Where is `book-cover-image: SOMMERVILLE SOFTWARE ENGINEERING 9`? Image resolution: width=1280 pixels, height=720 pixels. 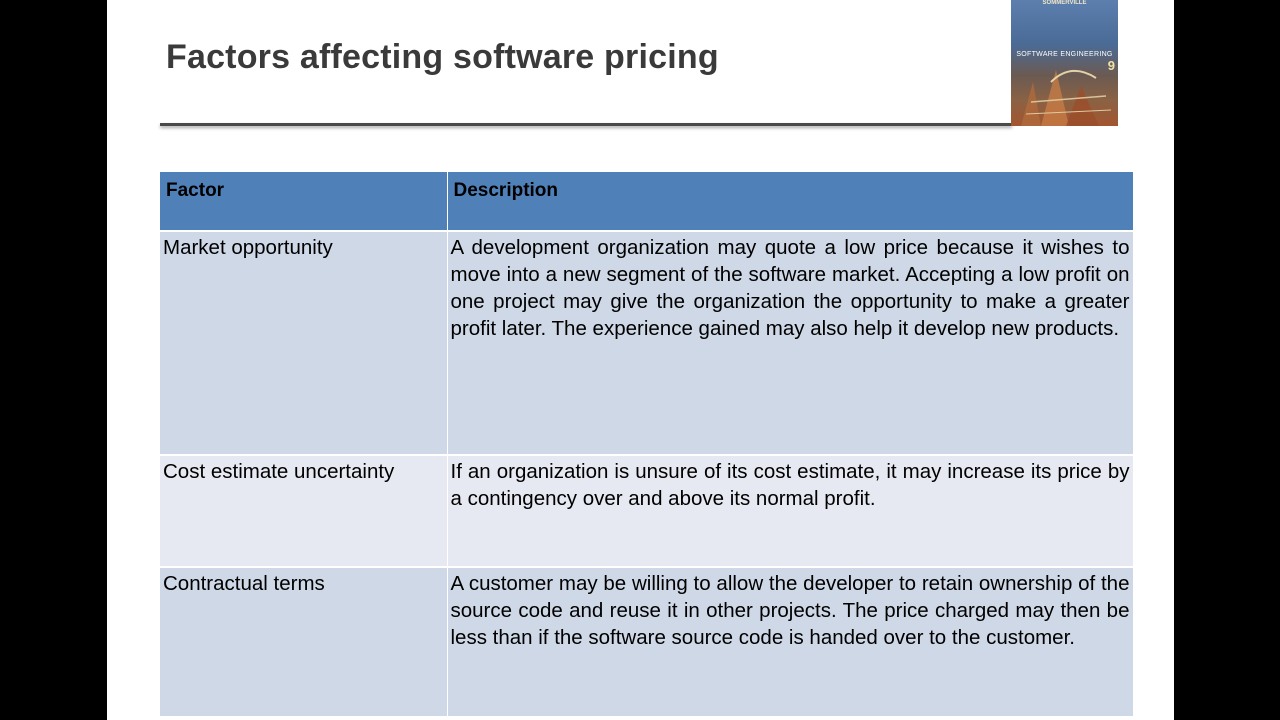 book-cover-image: SOMMERVILLE SOFTWARE ENGINEERING 9 is located at coordinates (1064, 63).